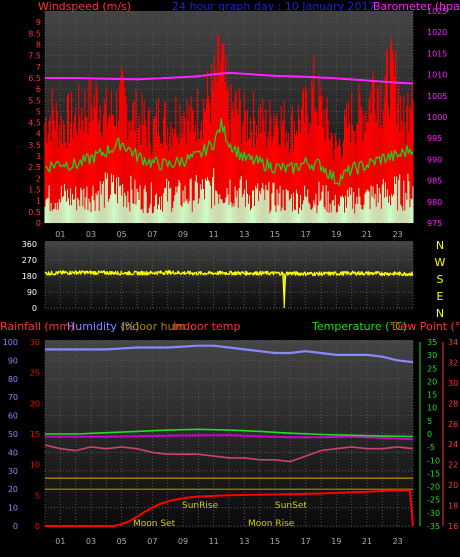 The image size is (460, 557). Describe the element at coordinates (426, 326) in the screenshot. I see `dew-point-label: Dew Point (°C)` at that location.